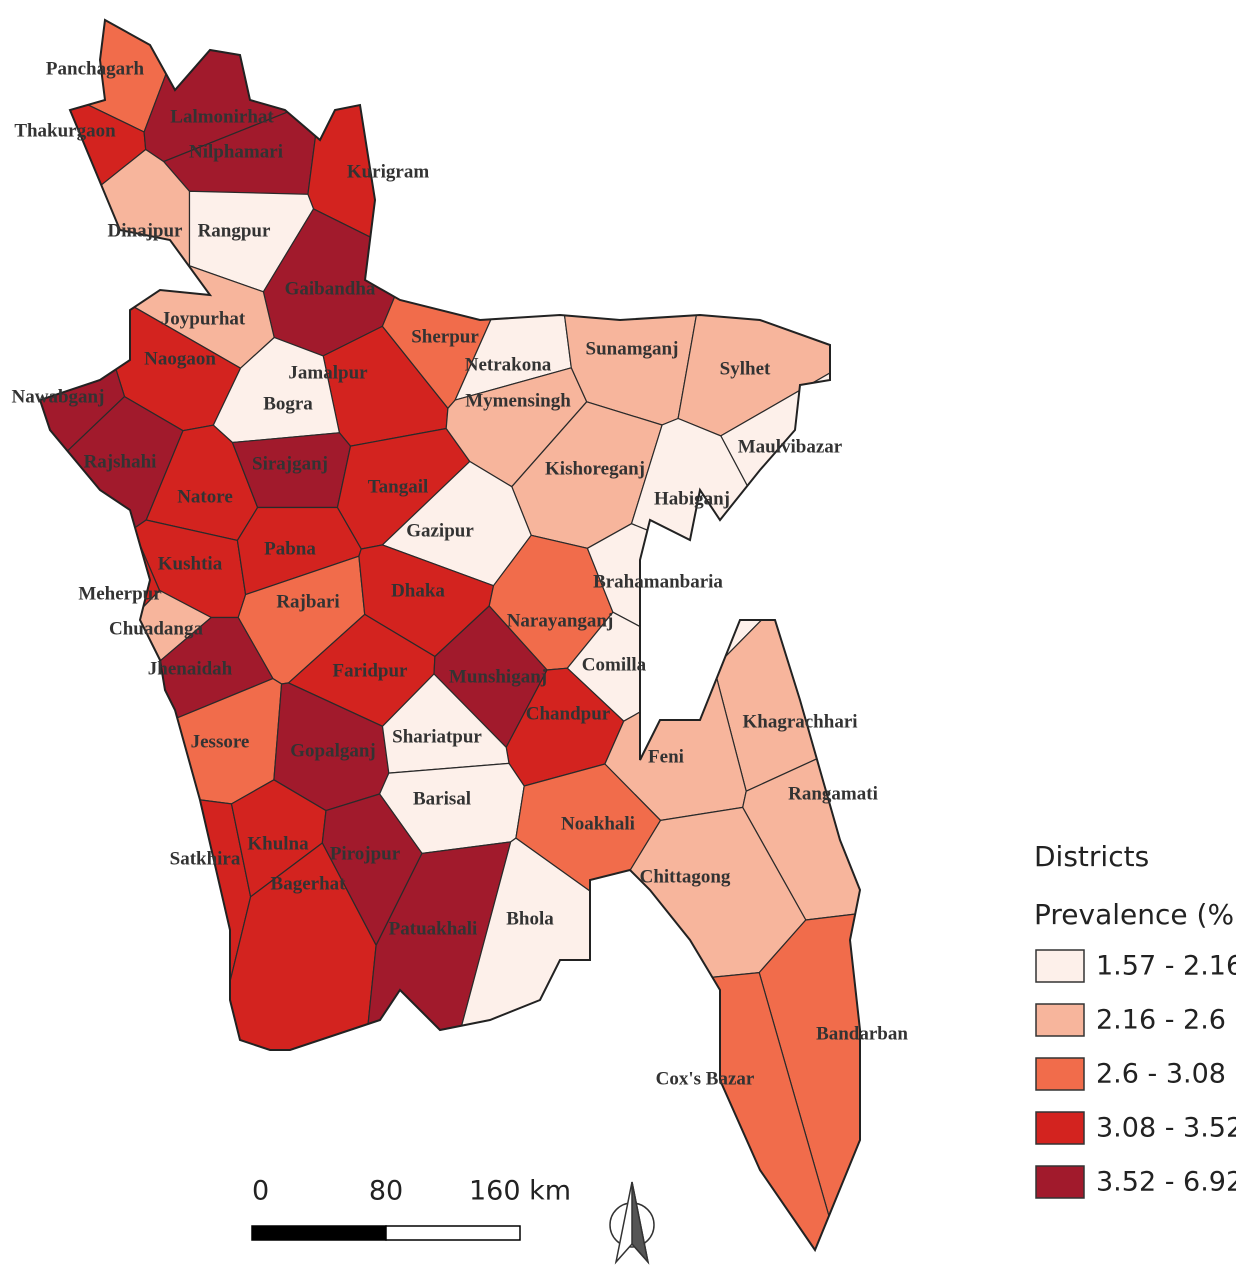  I want to click on district-label: Bagerhat, so click(309, 883).